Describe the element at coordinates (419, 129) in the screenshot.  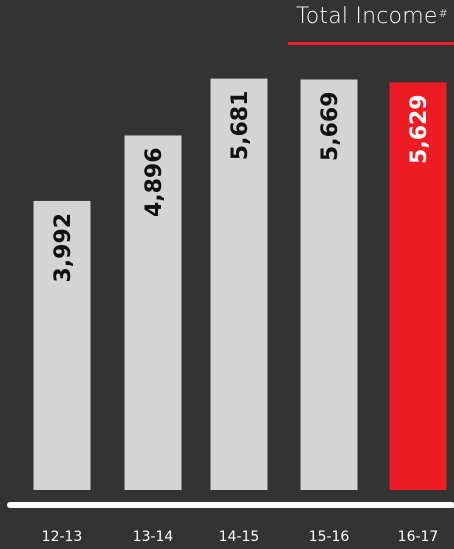
I see `data-label-16-17: 5,629` at that location.